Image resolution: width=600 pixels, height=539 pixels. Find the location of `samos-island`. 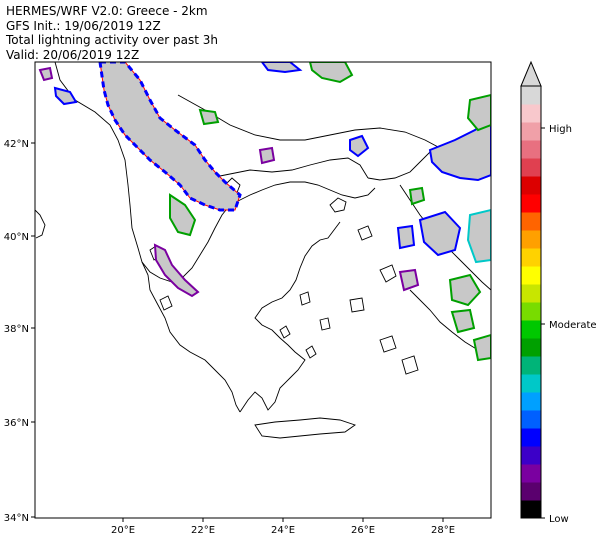

samos-island is located at coordinates (388, 344).